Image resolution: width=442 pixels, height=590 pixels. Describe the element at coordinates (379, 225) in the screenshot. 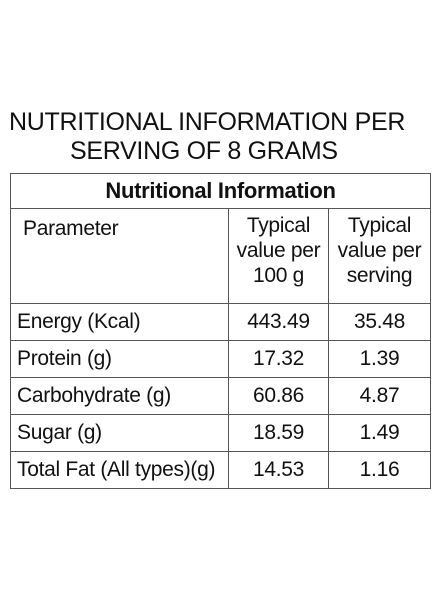

I see `header-per-serving-line: Typical` at that location.